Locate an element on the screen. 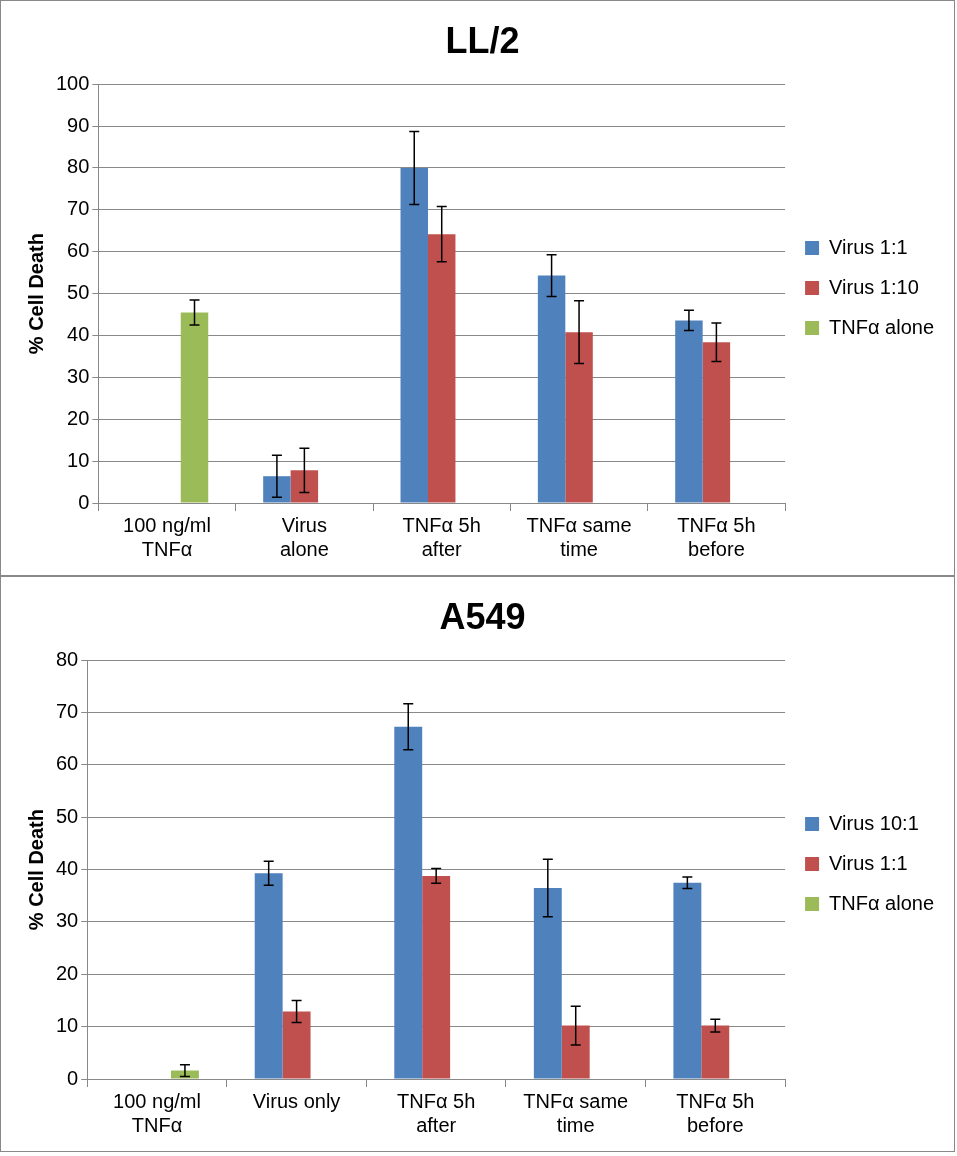 Image resolution: width=957 pixels, height=1156 pixels. legend-label: Virus 1:10 is located at coordinates (874, 286).